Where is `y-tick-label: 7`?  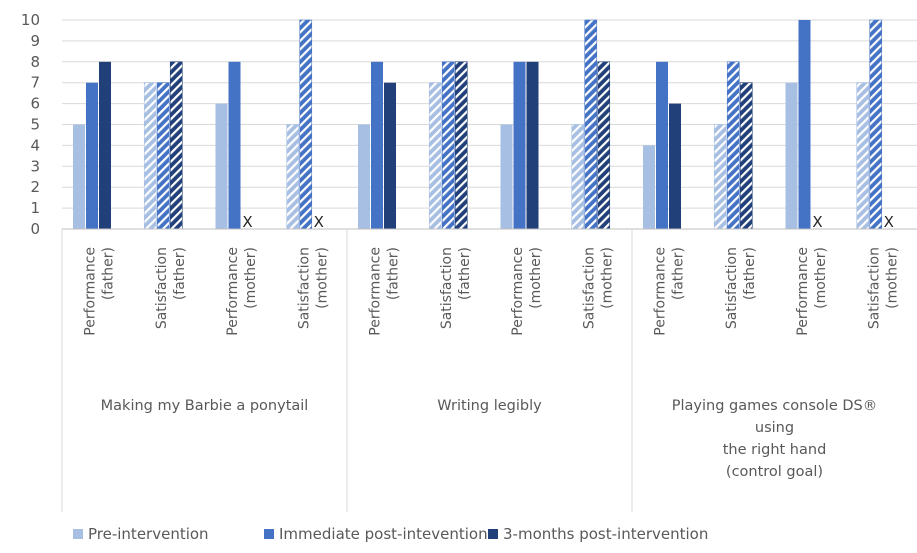
y-tick-label: 7 is located at coordinates (35, 83).